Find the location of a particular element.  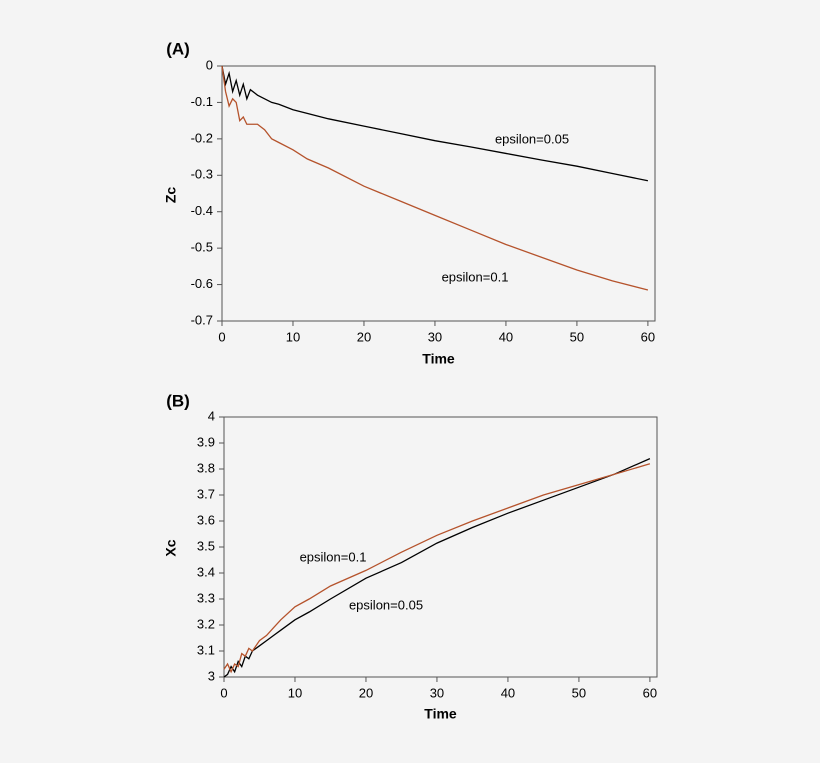

panel-label: (B) is located at coordinates (178, 400).